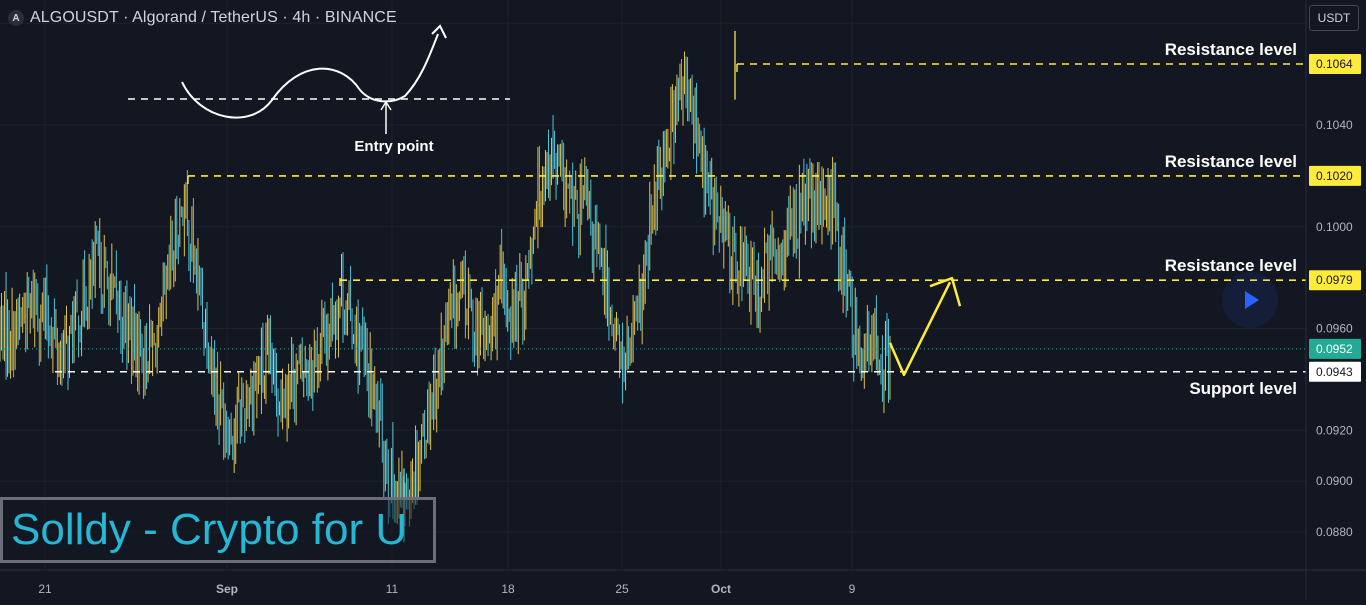 The width and height of the screenshot is (1366, 605). What do you see at coordinates (1334, 481) in the screenshot?
I see `price-tick-label: 0.0900` at bounding box center [1334, 481].